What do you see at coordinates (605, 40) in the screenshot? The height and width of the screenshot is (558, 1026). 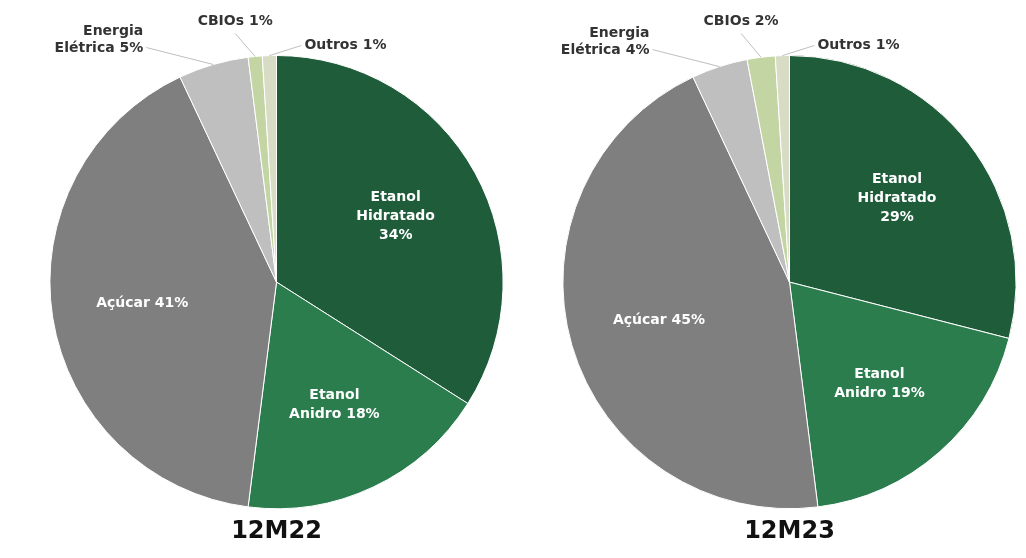 I see `slice-label: Energia Elétrica 4%` at bounding box center [605, 40].